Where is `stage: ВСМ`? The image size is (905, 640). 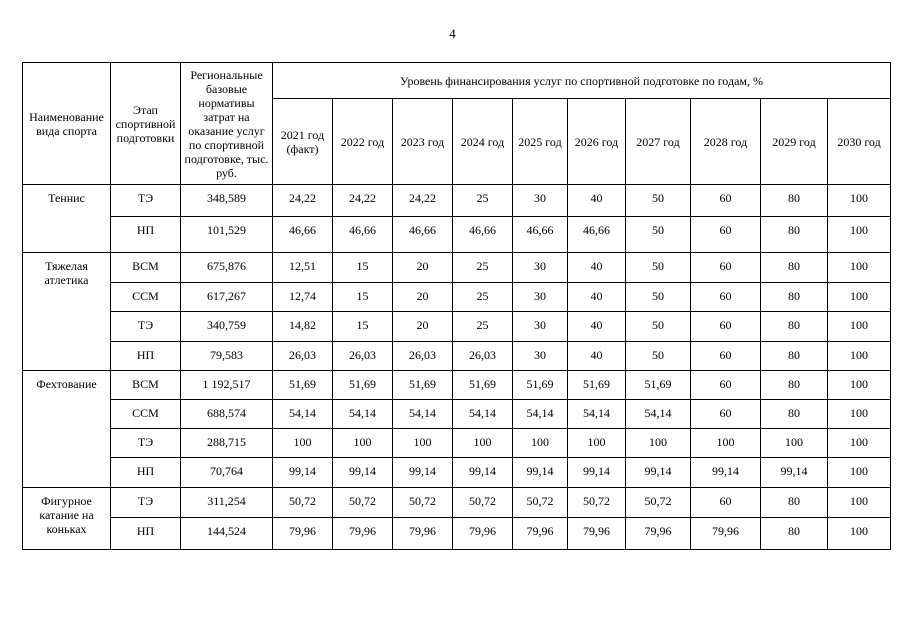 stage: ВСМ is located at coordinates (145, 385).